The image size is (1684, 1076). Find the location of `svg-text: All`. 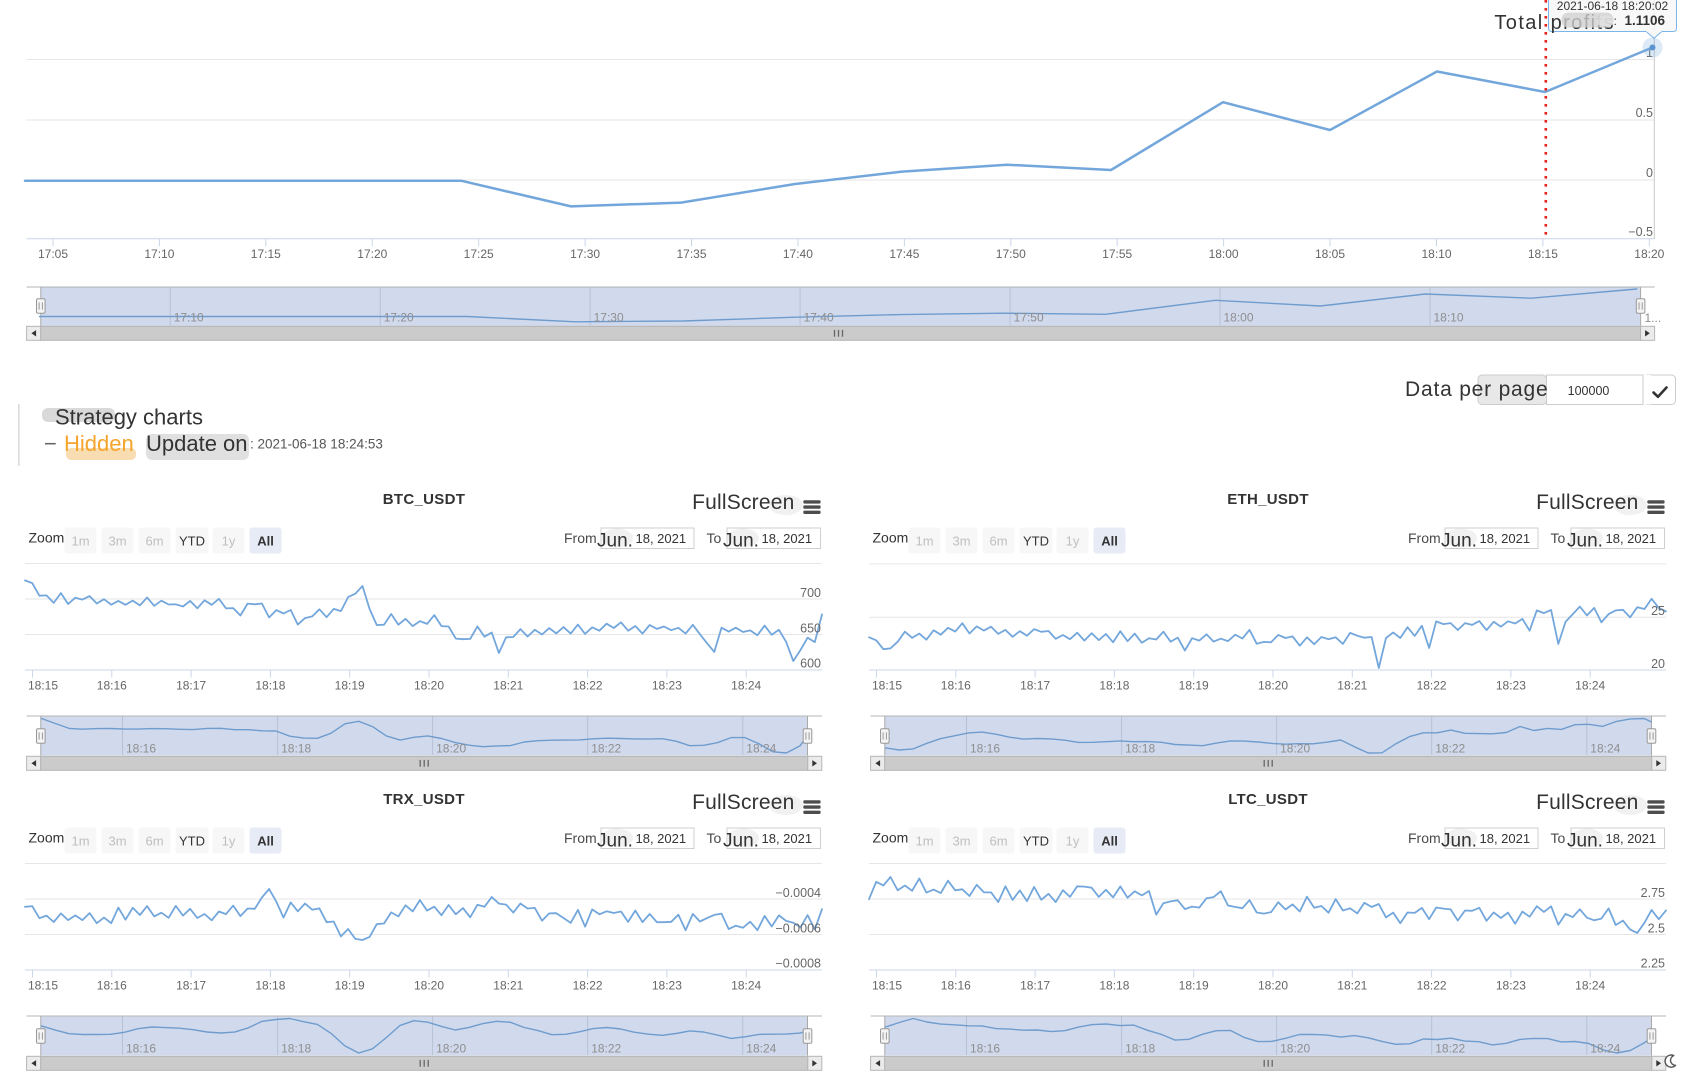

svg-text: All is located at coordinates (1109, 841).